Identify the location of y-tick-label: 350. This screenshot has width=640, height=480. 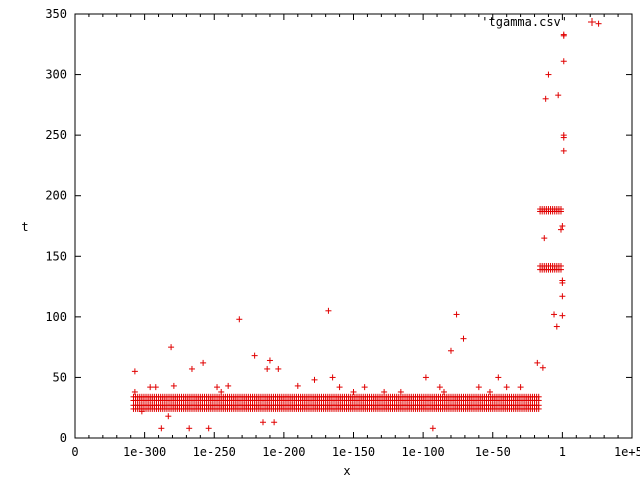
(56, 14).